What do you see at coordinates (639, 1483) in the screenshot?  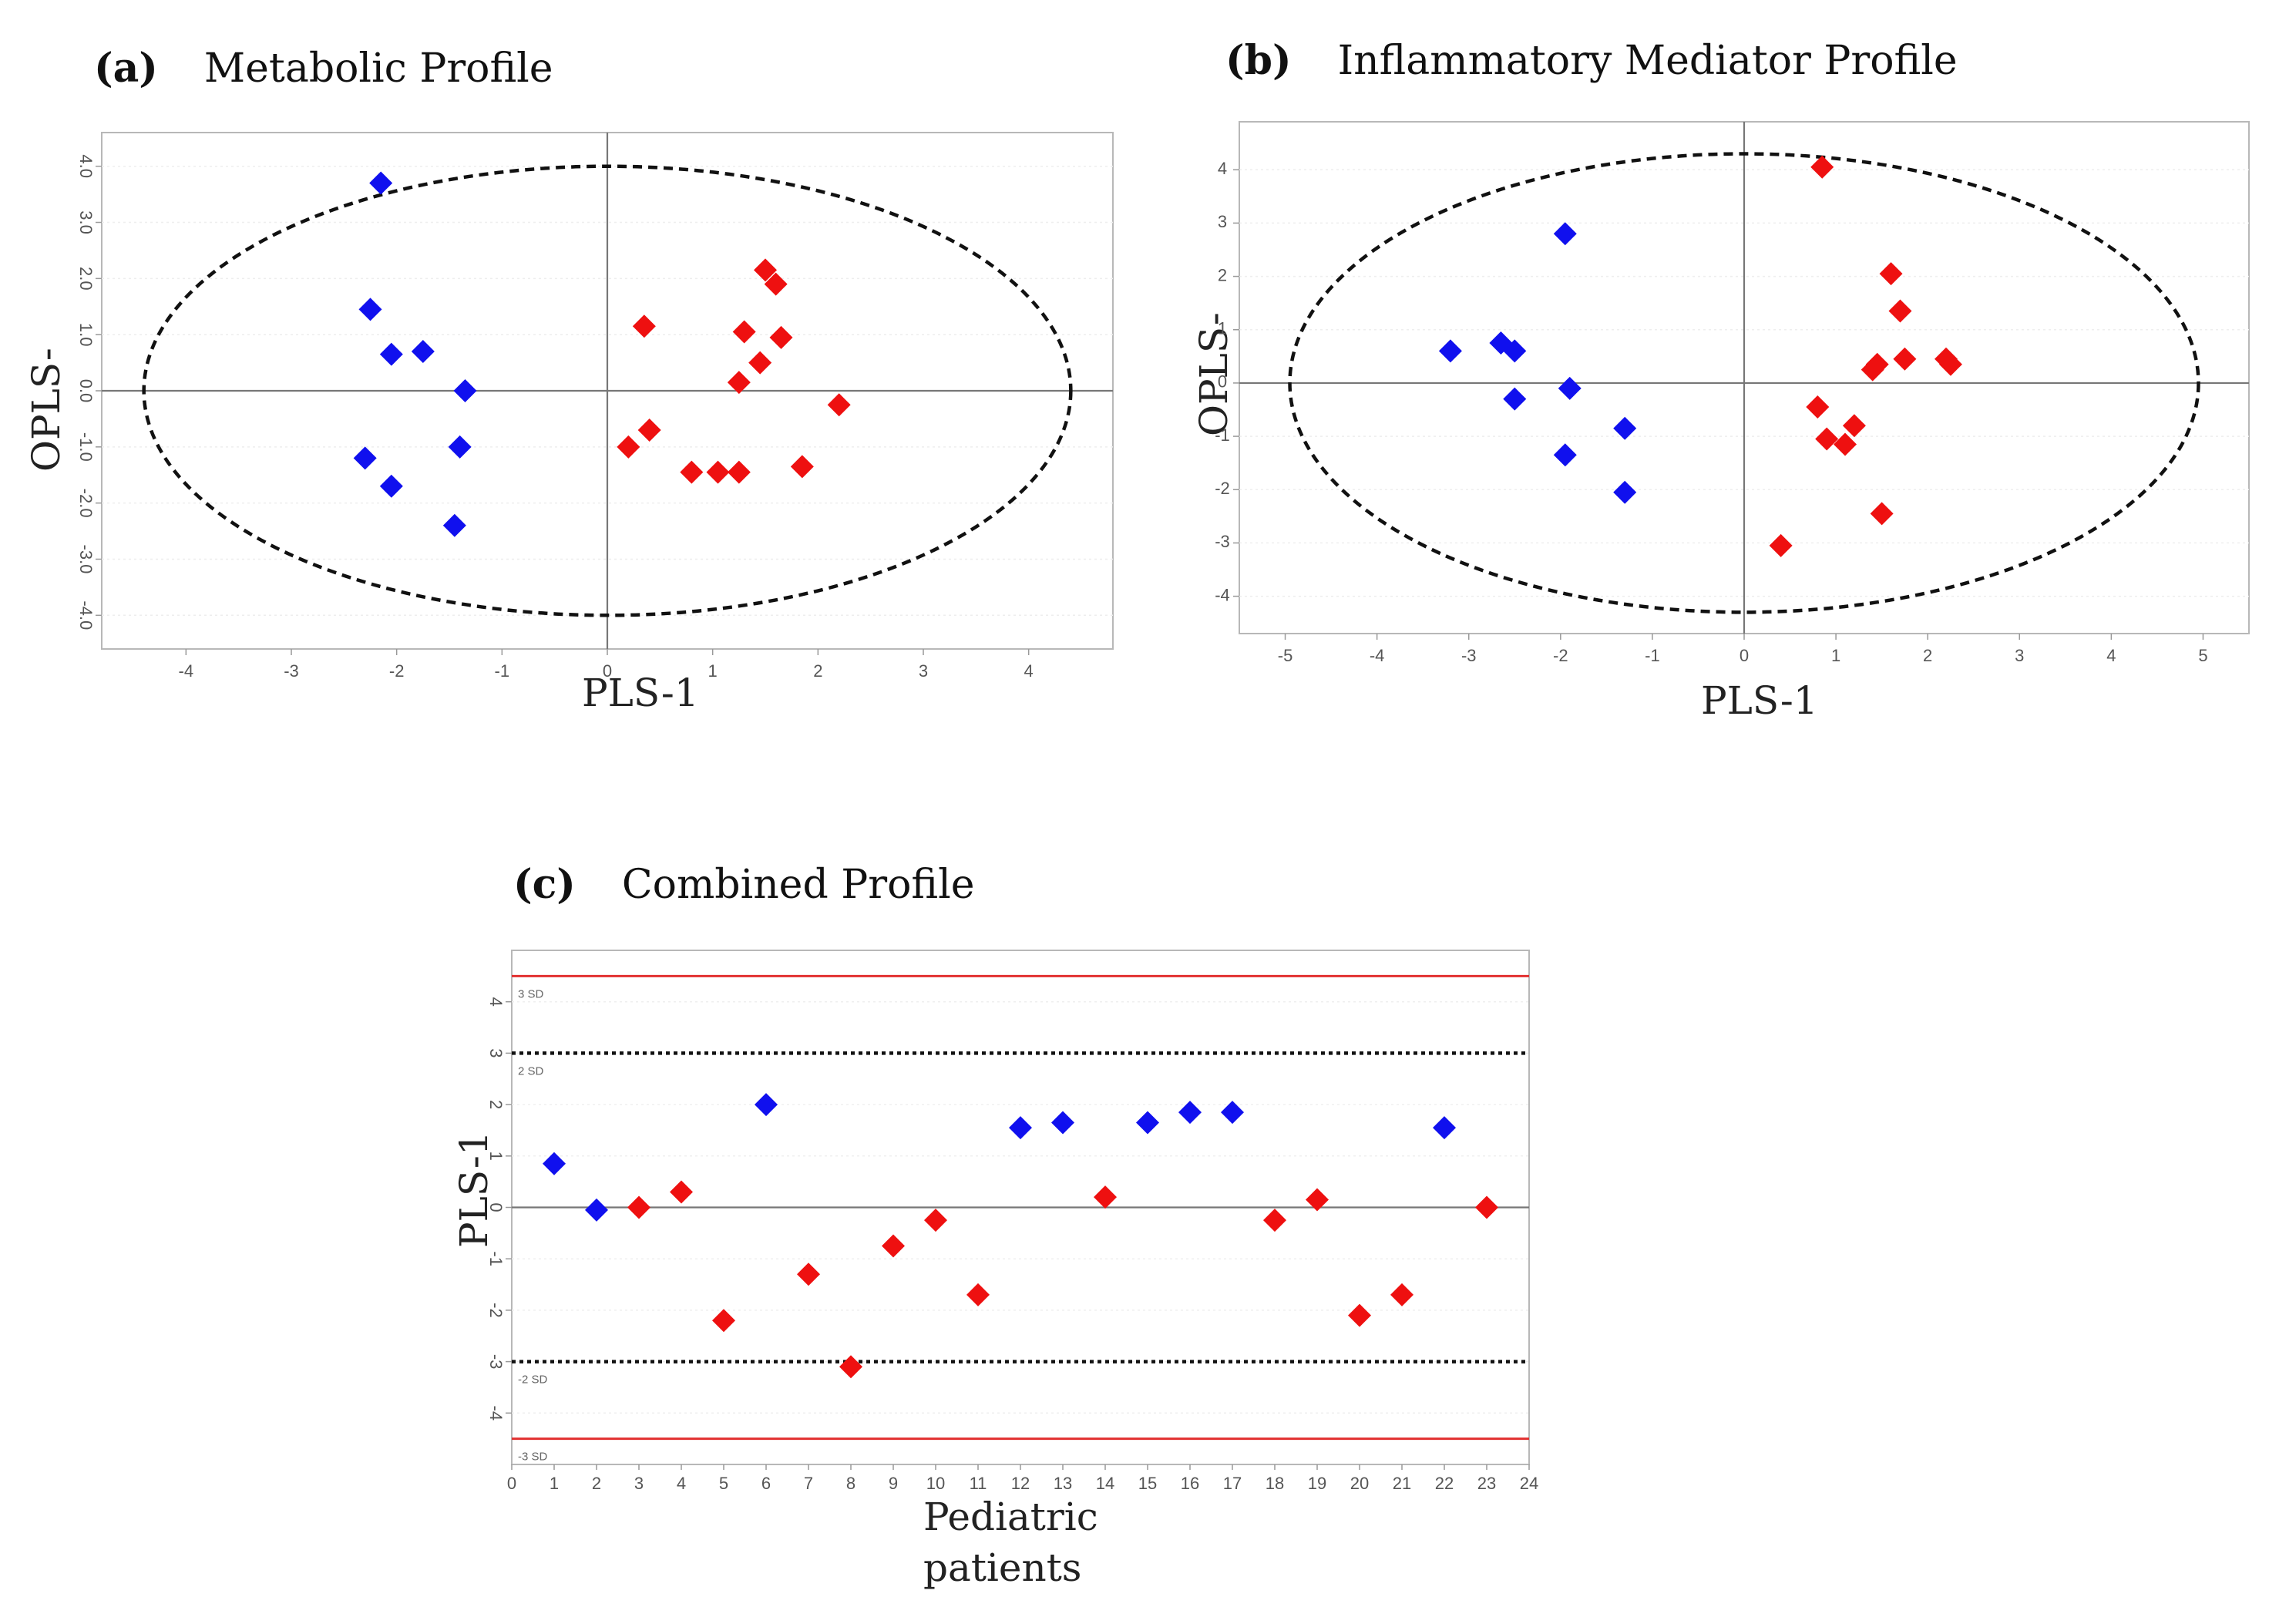 I see `panel-c-x-tick-label: 3` at bounding box center [639, 1483].